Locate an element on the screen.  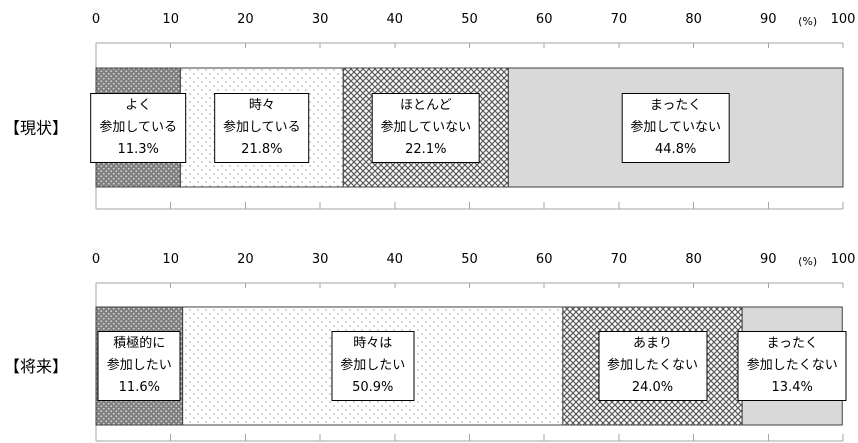
data-label-value: 13.4% is located at coordinates (792, 387).